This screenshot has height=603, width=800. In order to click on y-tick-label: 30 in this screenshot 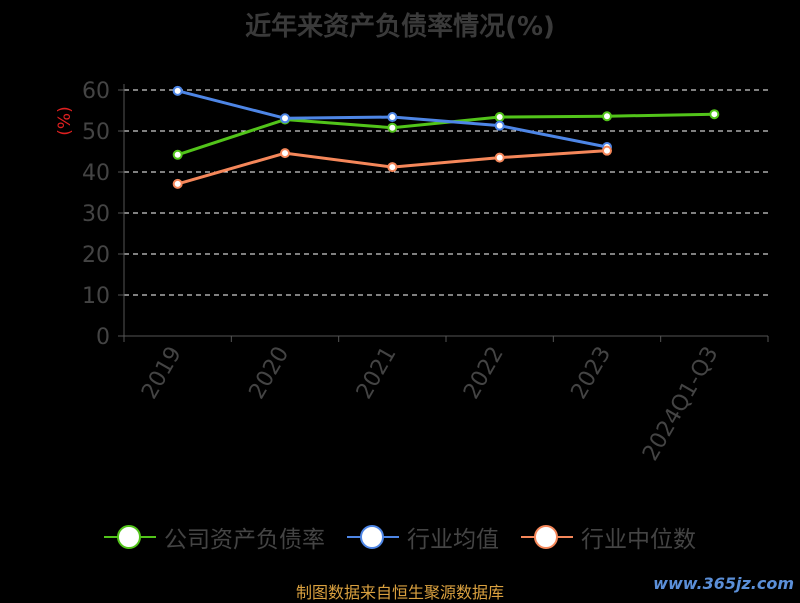, I will do `click(96, 214)`.